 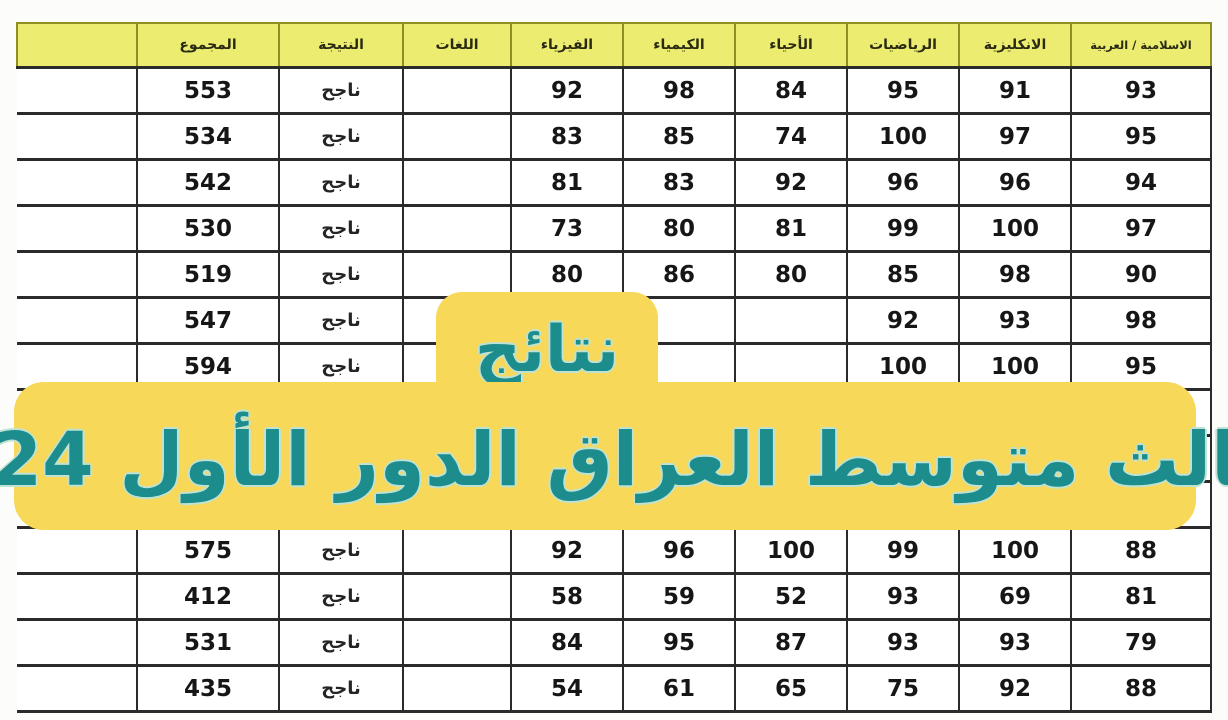 I want to click on cell-total: 553, so click(x=208, y=90).